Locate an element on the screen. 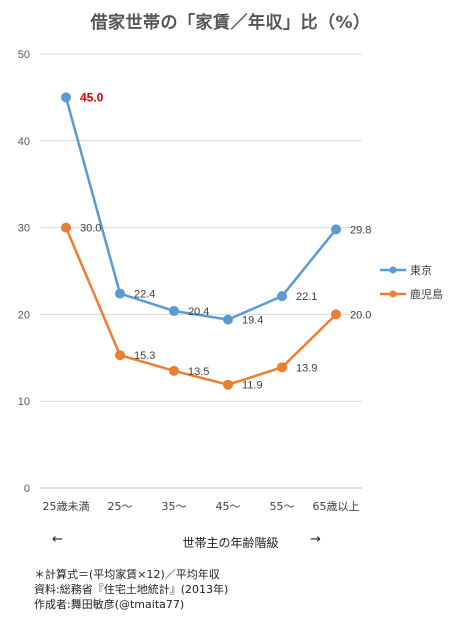 The height and width of the screenshot is (621, 461). author-note: 作成者:舞田敏彦(@tmaita77) is located at coordinates (109, 604).